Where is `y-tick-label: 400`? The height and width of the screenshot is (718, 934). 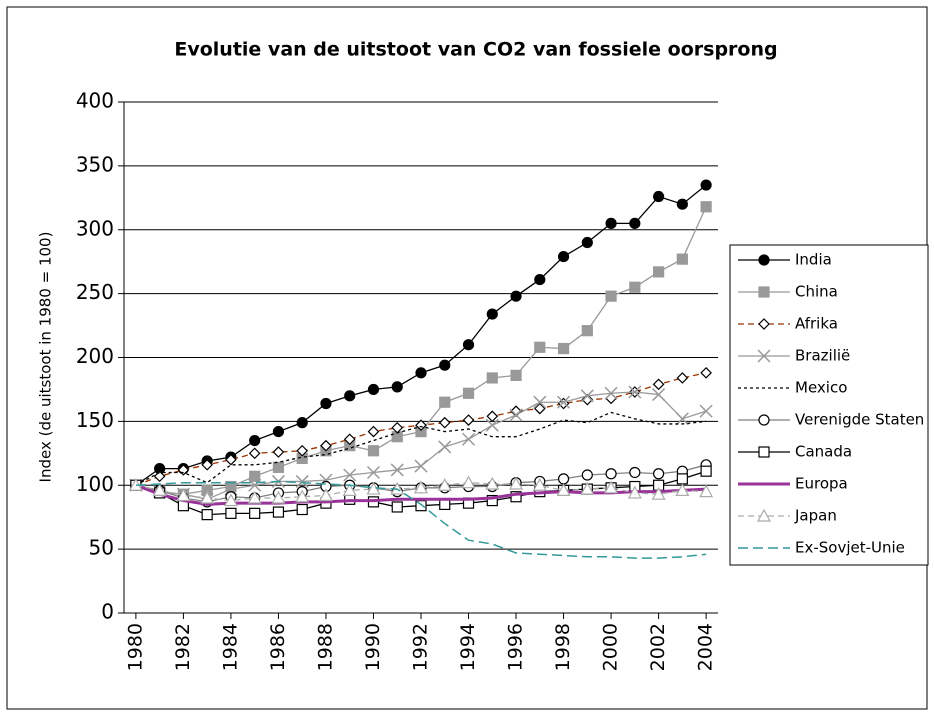
y-tick-label: 400 is located at coordinates (95, 101).